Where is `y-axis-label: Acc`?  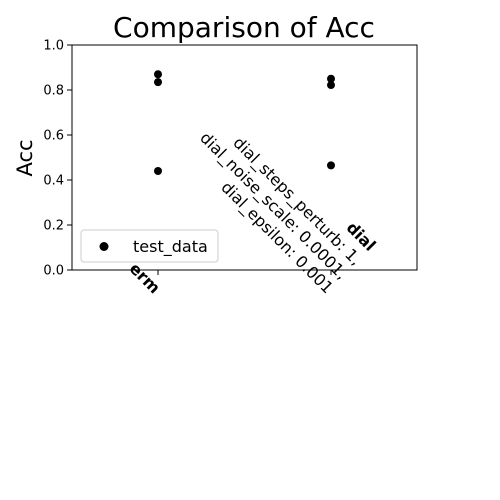
y-axis-label: Acc is located at coordinates (25, 157).